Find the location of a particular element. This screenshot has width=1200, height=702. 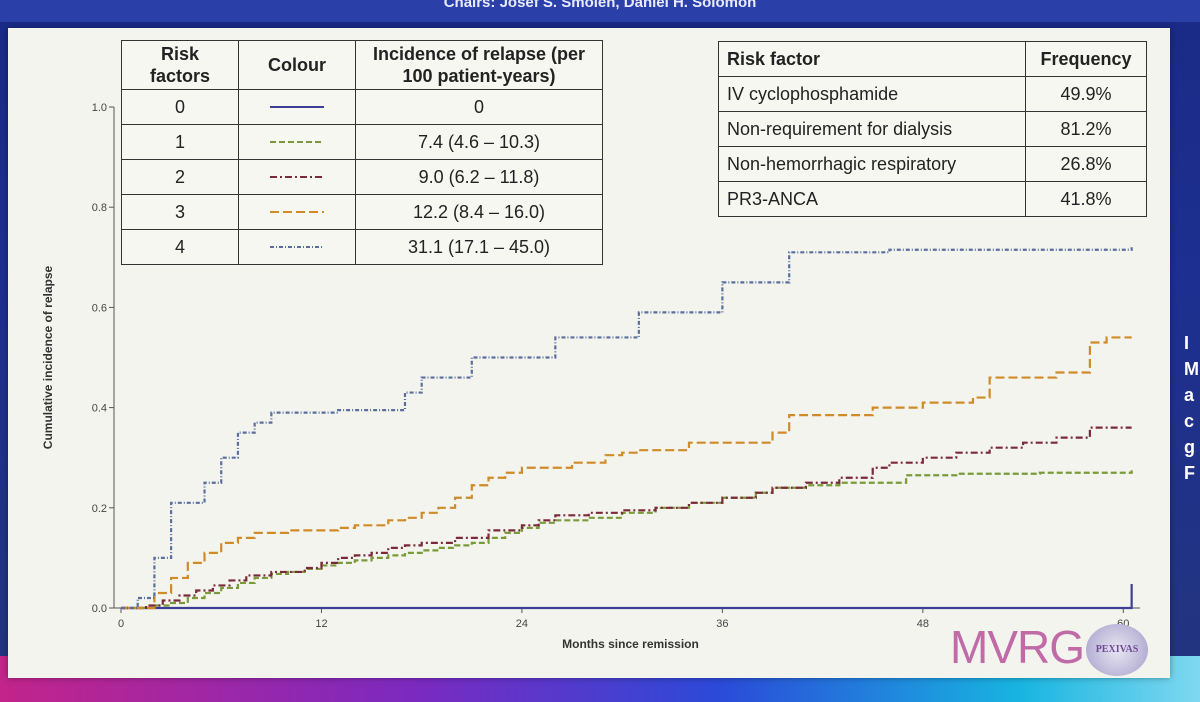

side-letter: c is located at coordinates (1189, 421).